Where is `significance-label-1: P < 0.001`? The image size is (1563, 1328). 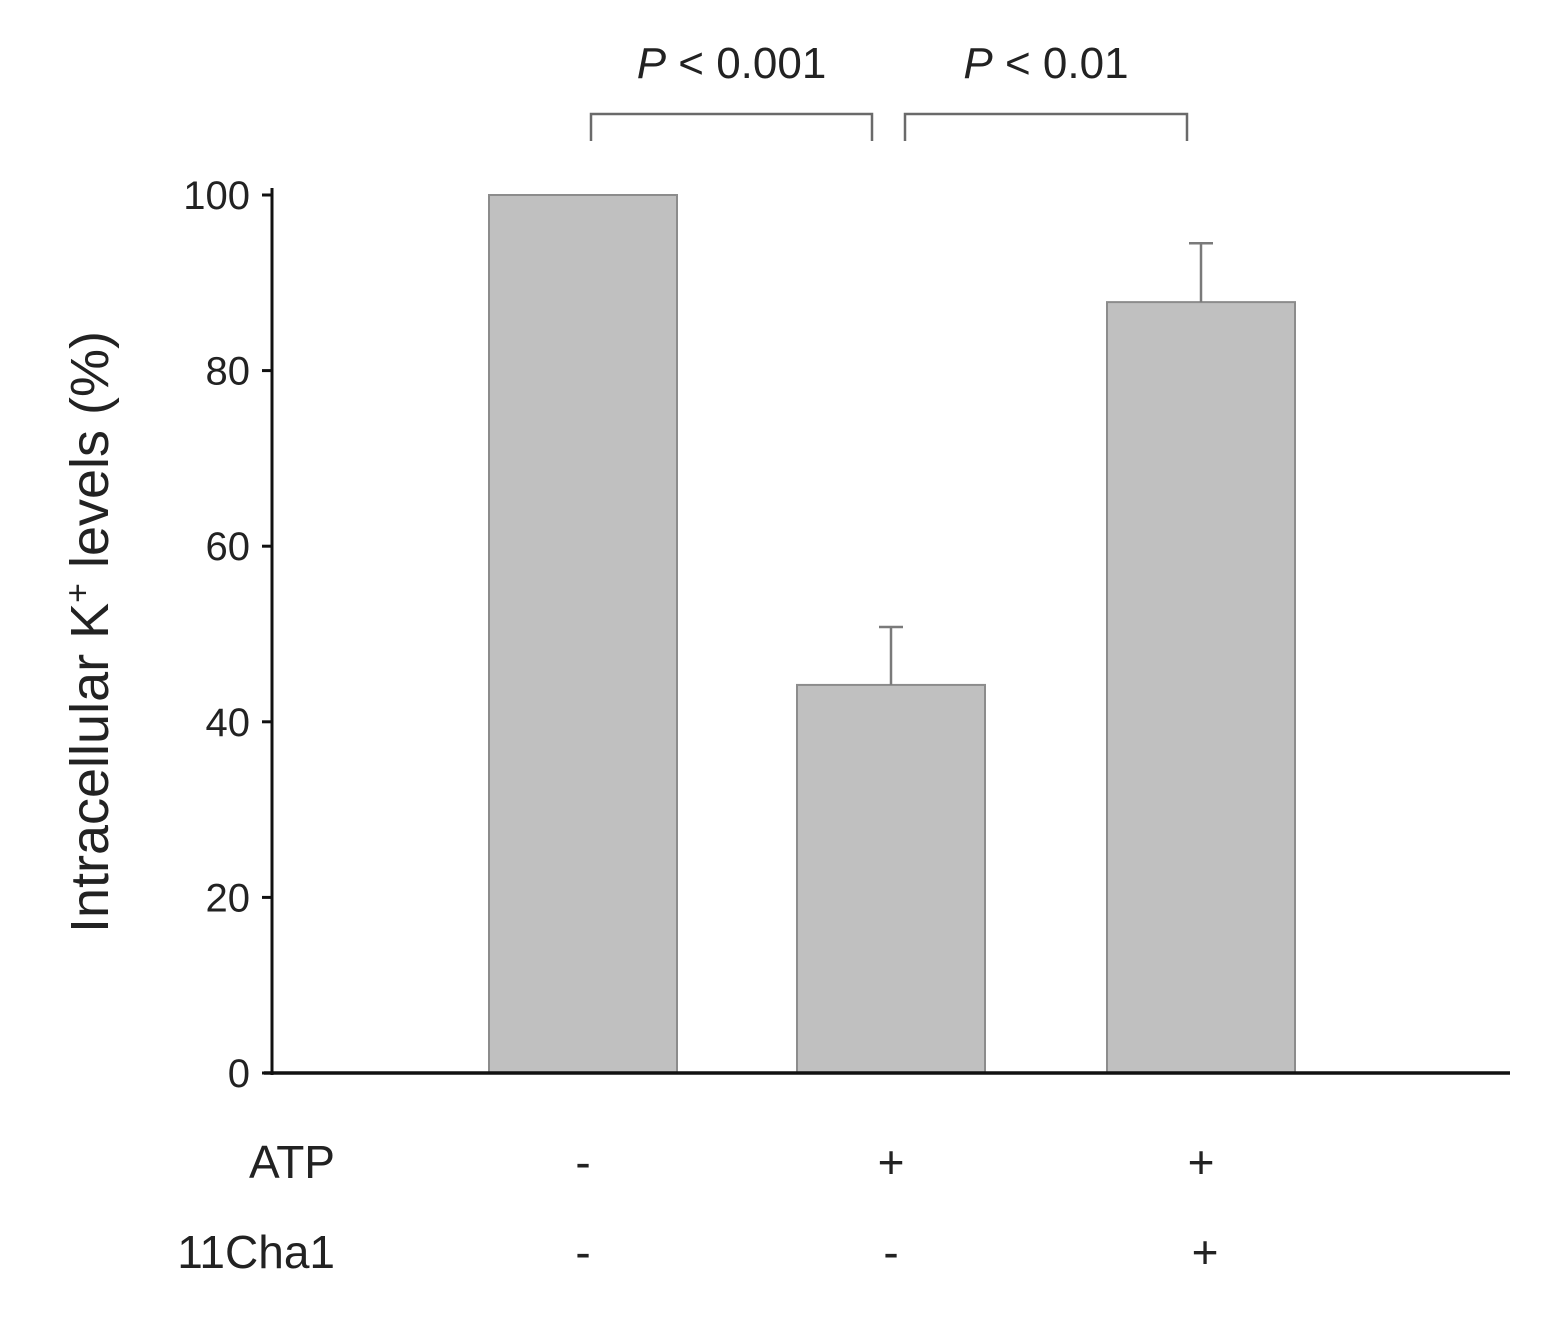
significance-label-1: P < 0.001 is located at coordinates (732, 63).